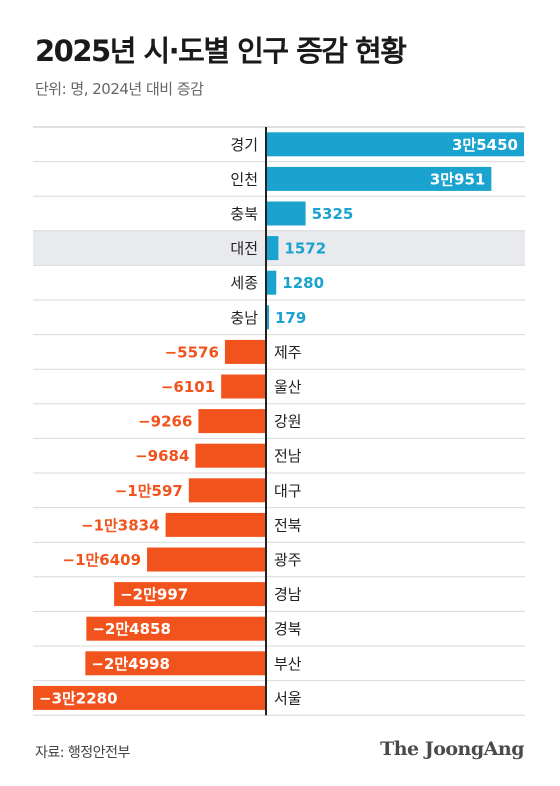 This screenshot has width=560, height=786. Describe the element at coordinates (154, 595) in the screenshot. I see `value-label: −2만997` at that location.